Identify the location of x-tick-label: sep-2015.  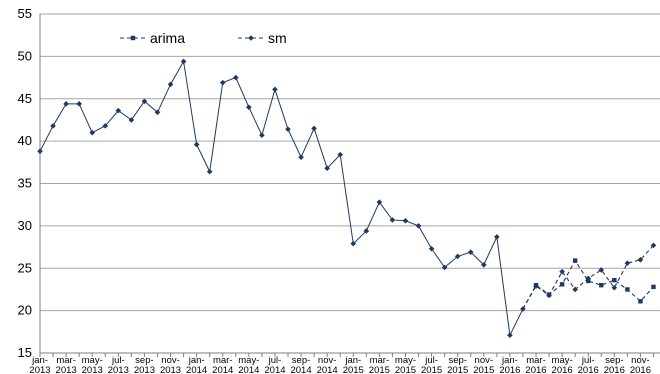
(457, 364).